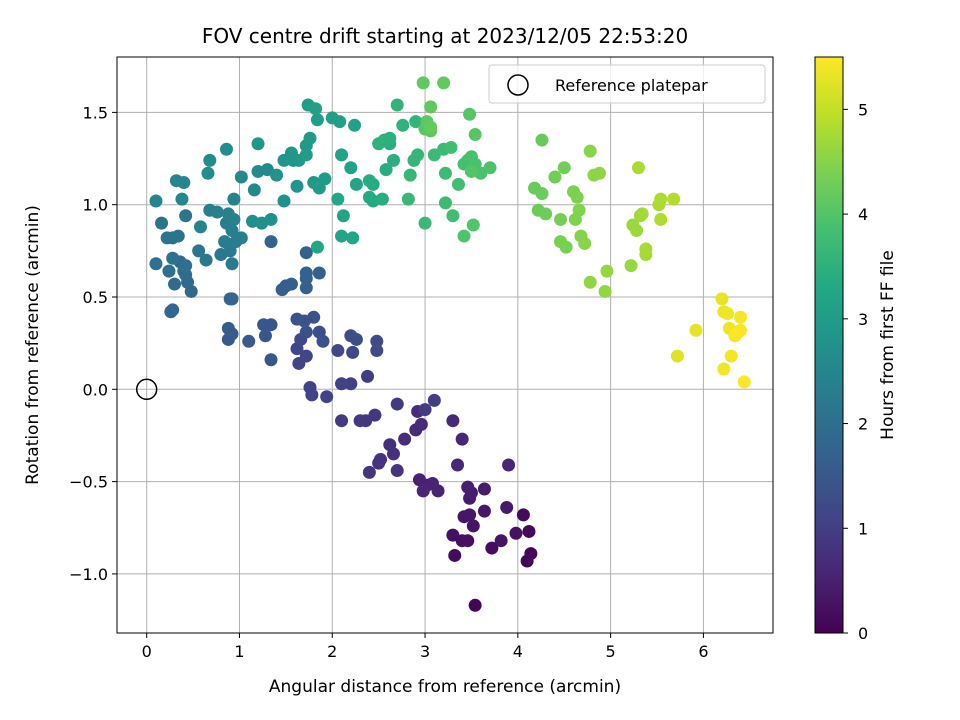 The width and height of the screenshot is (960, 720). Describe the element at coordinates (631, 85) in the screenshot. I see `legend-label-reference: Reference platepar` at that location.